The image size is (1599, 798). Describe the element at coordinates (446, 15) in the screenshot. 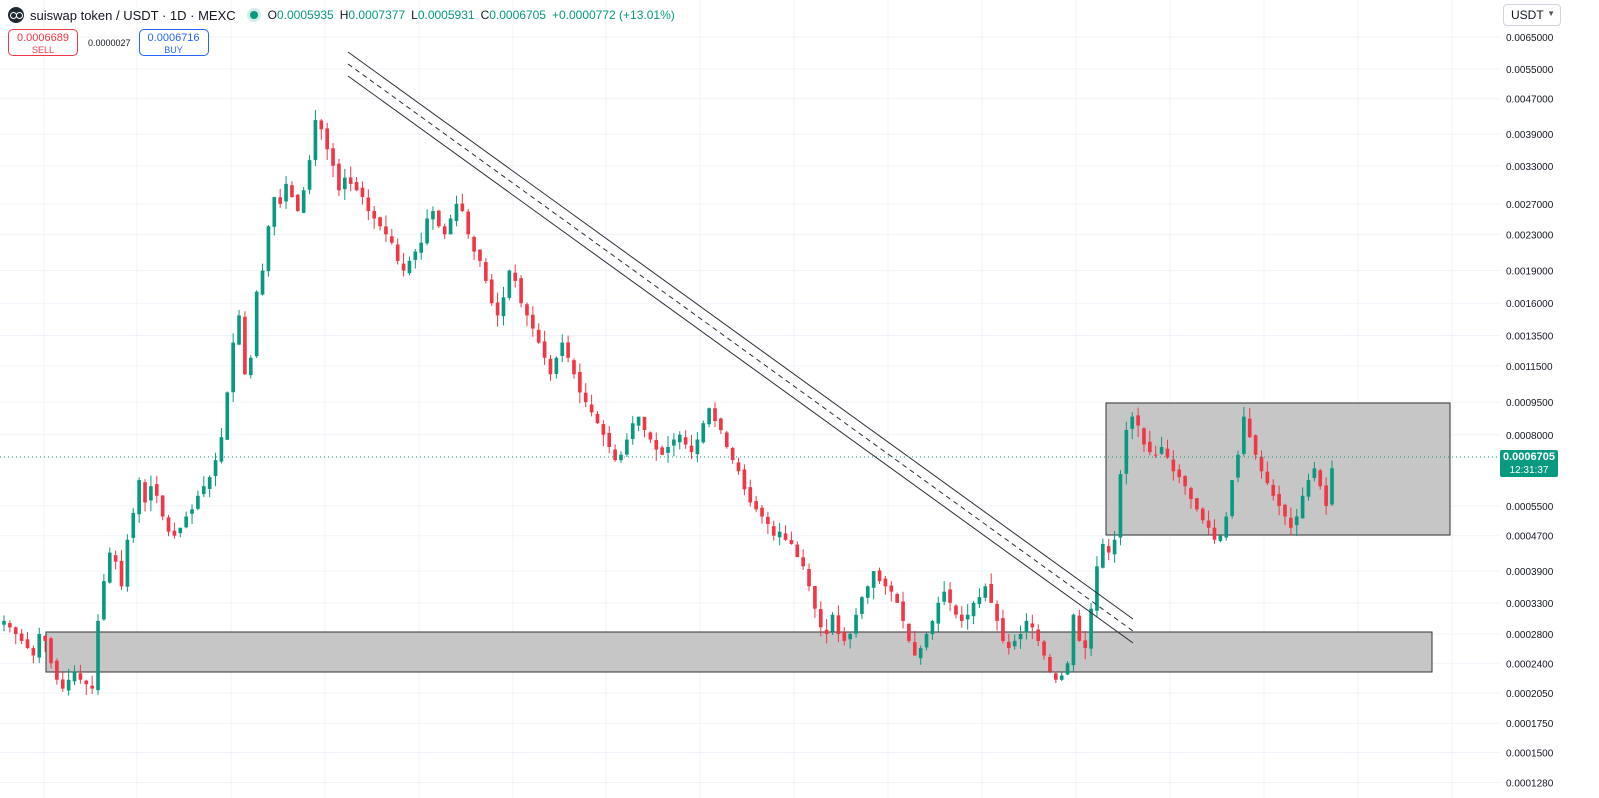

I see `low-value: 0.0005931` at that location.